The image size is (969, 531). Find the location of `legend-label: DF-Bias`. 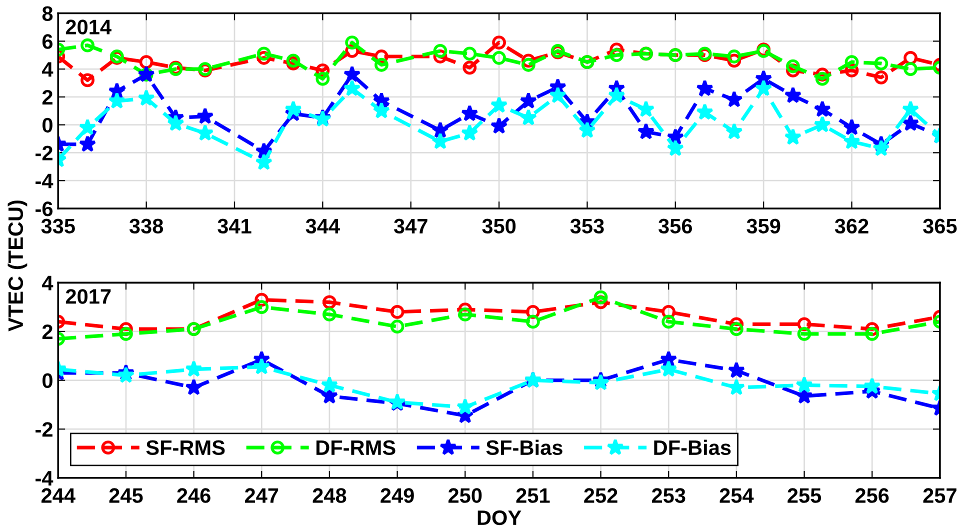

legend-label: DF-Bias is located at coordinates (692, 448).